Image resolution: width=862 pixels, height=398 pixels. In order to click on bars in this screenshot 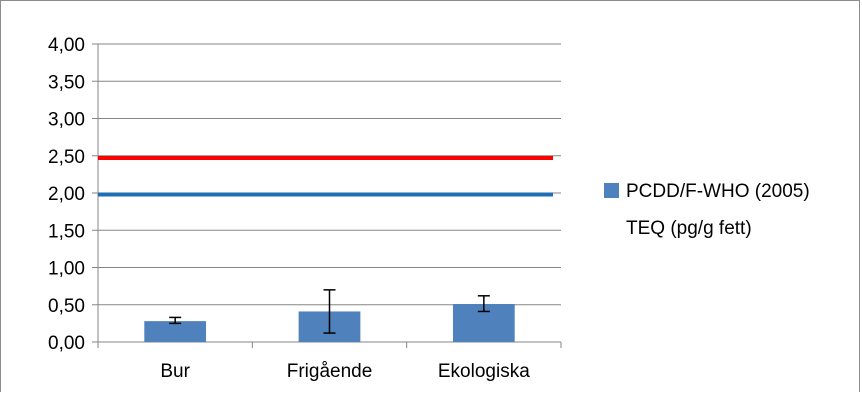, I will do `click(329, 323)`.